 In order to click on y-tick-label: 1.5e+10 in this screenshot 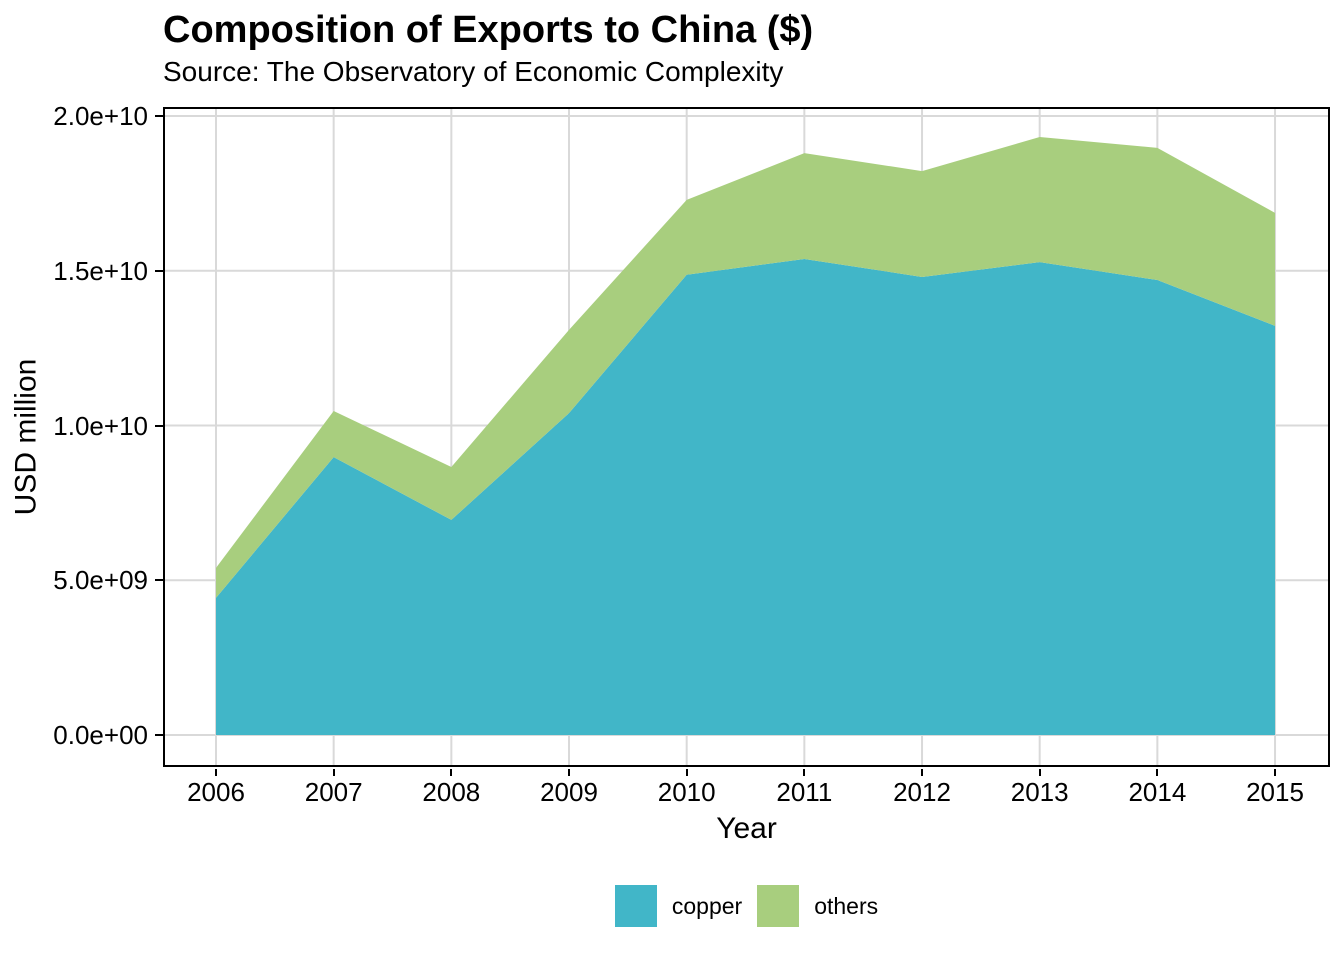, I will do `click(100, 270)`.